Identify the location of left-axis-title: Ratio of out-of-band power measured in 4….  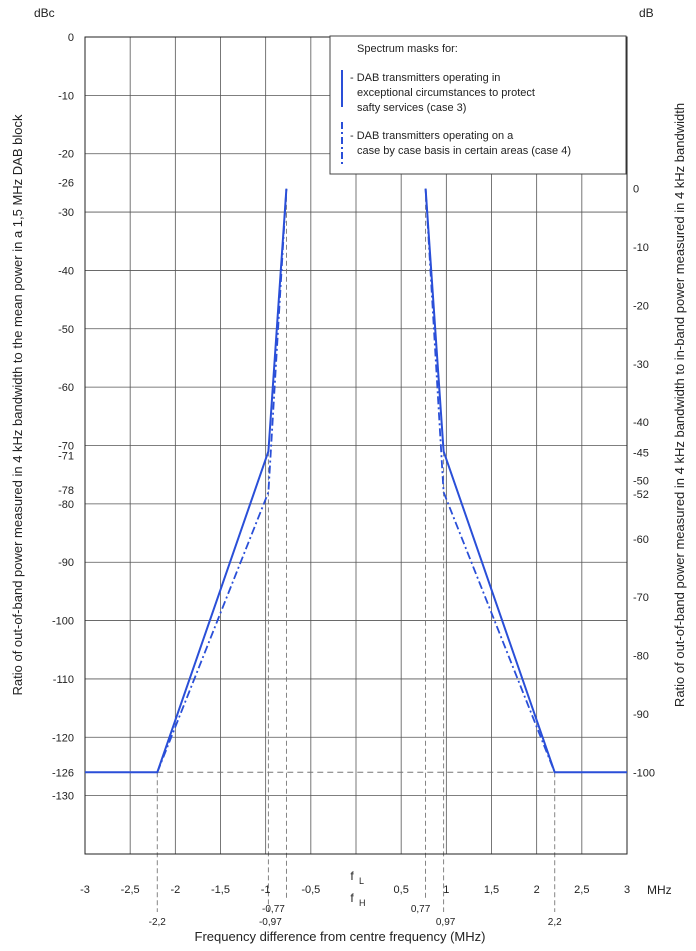
(17, 404).